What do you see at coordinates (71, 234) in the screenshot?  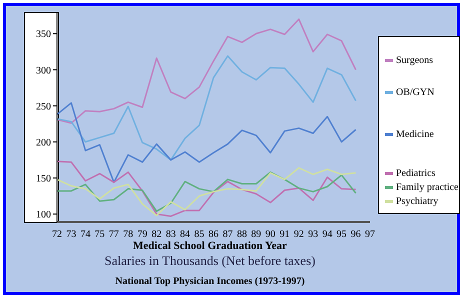 I see `x-tick-label: 73` at bounding box center [71, 234].